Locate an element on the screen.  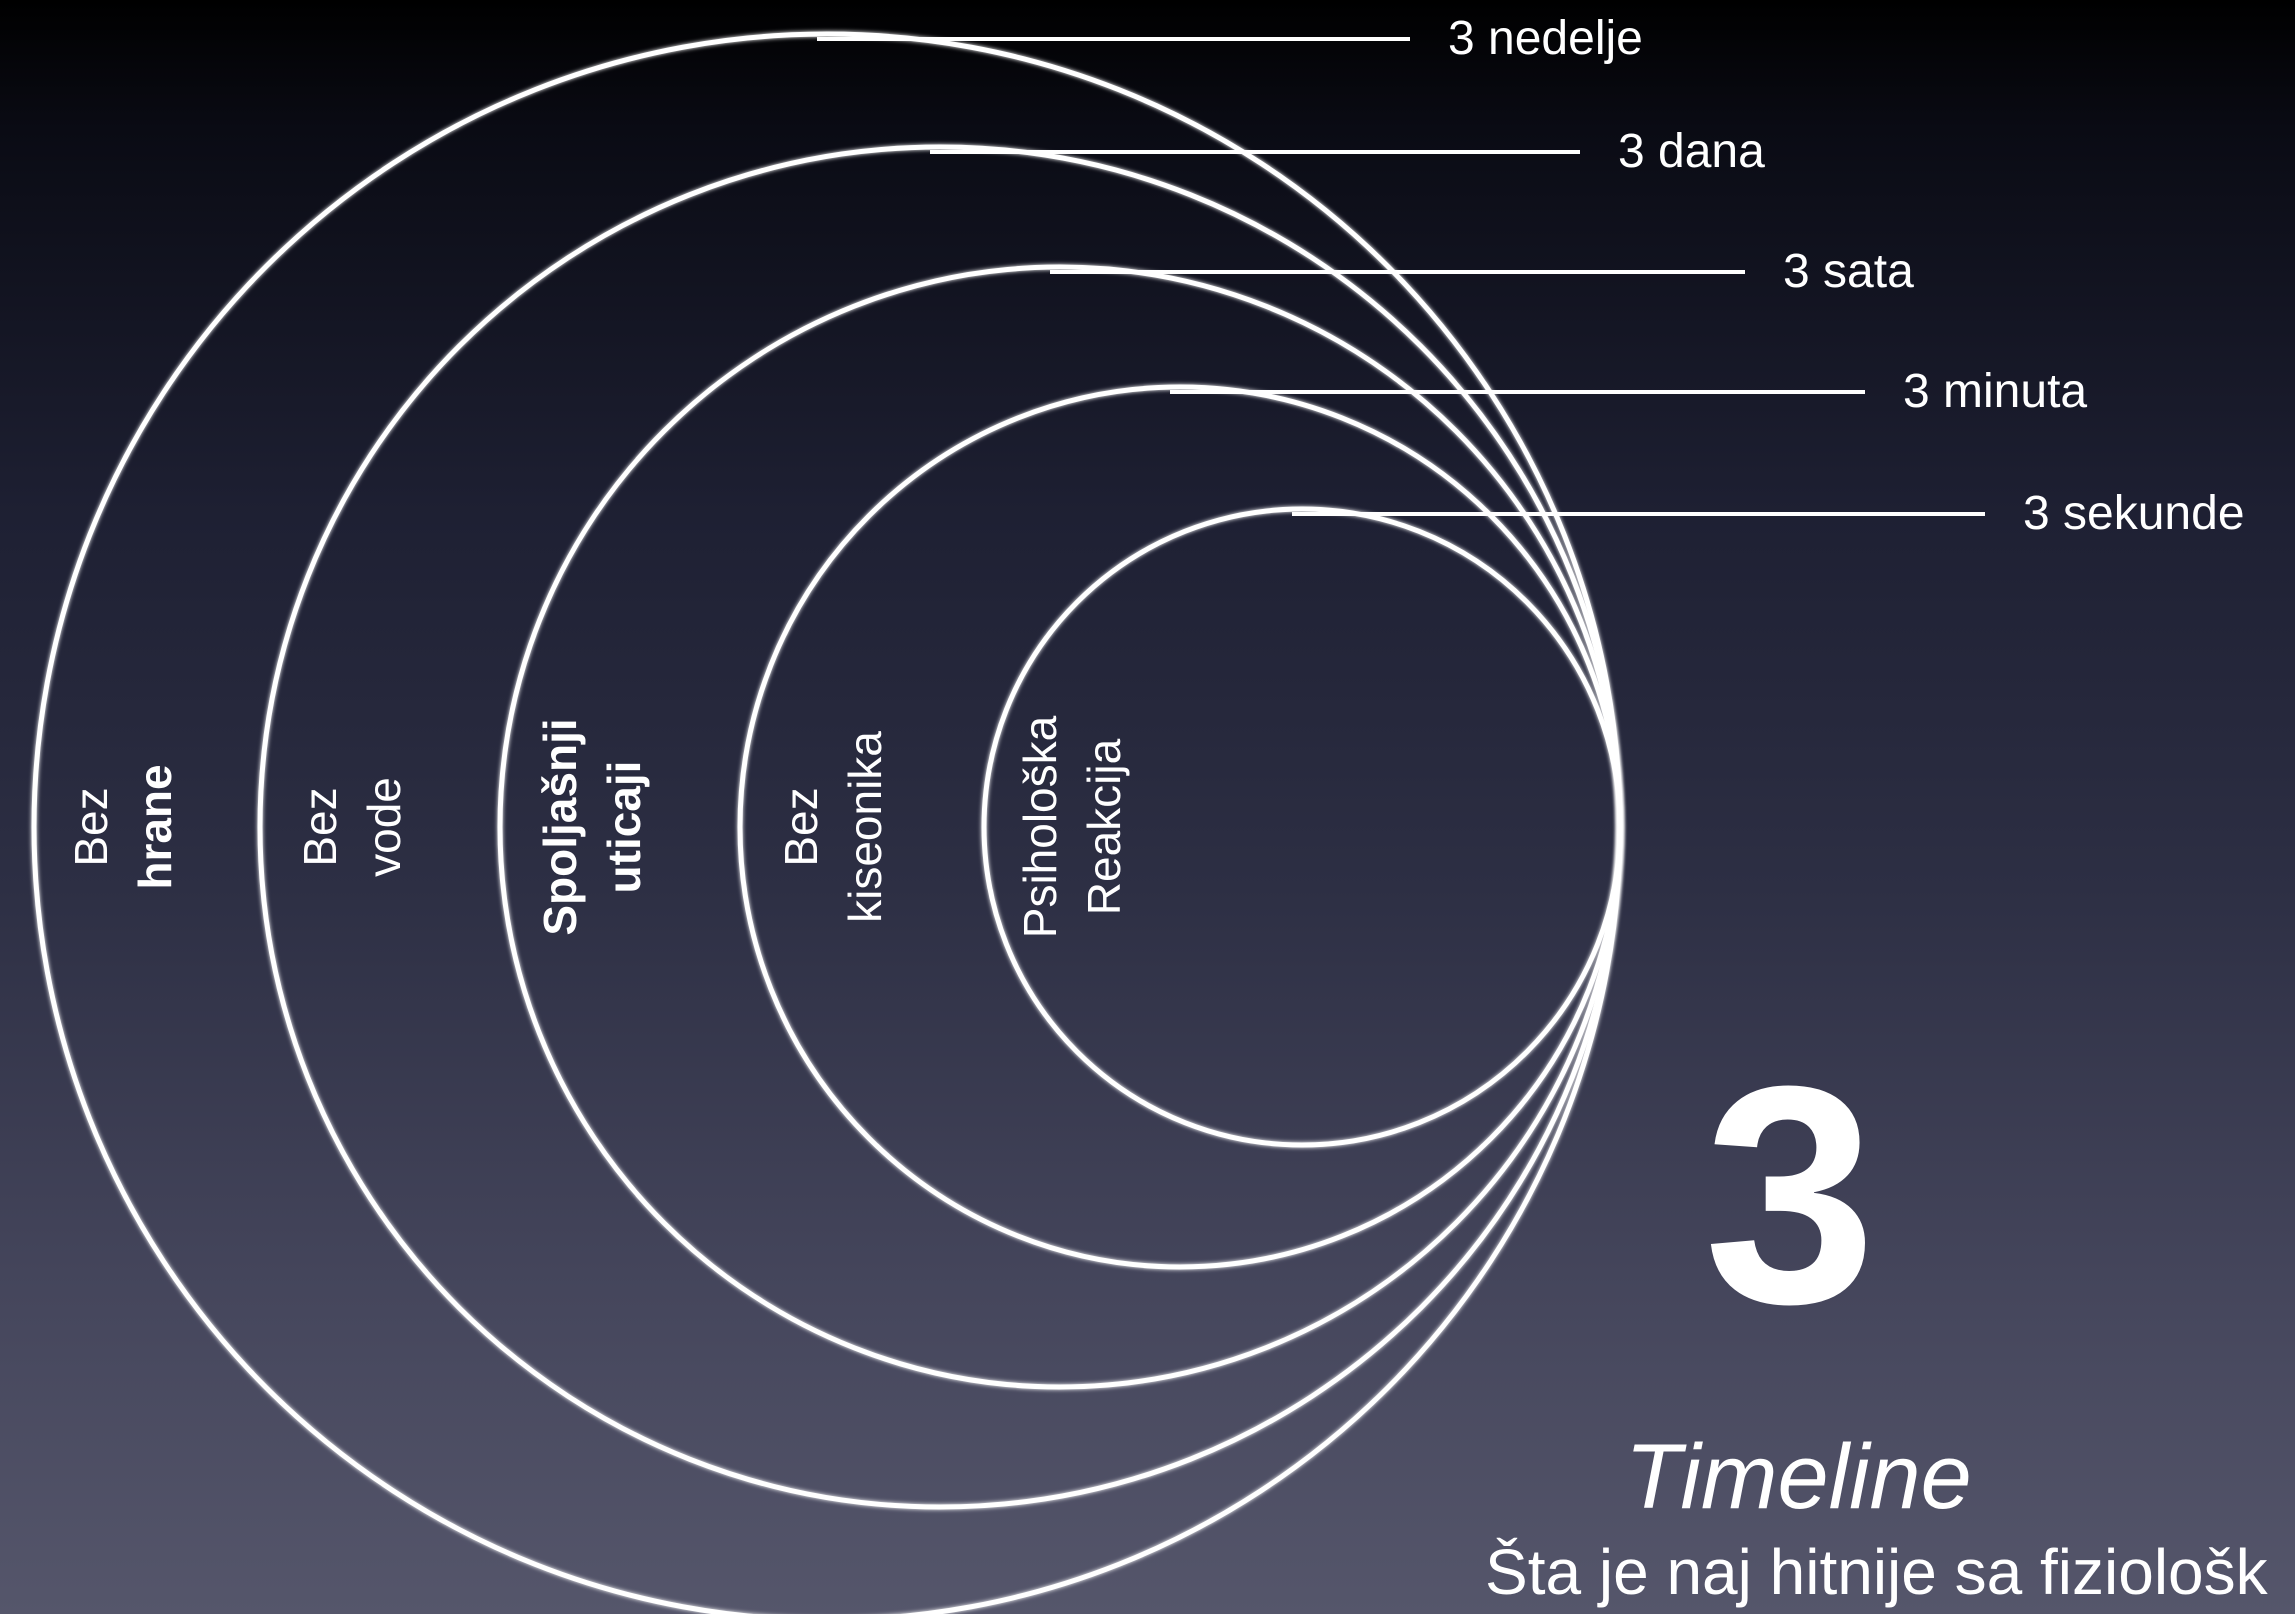
ring-text-food-line1: Bez is located at coordinates (91, 826).